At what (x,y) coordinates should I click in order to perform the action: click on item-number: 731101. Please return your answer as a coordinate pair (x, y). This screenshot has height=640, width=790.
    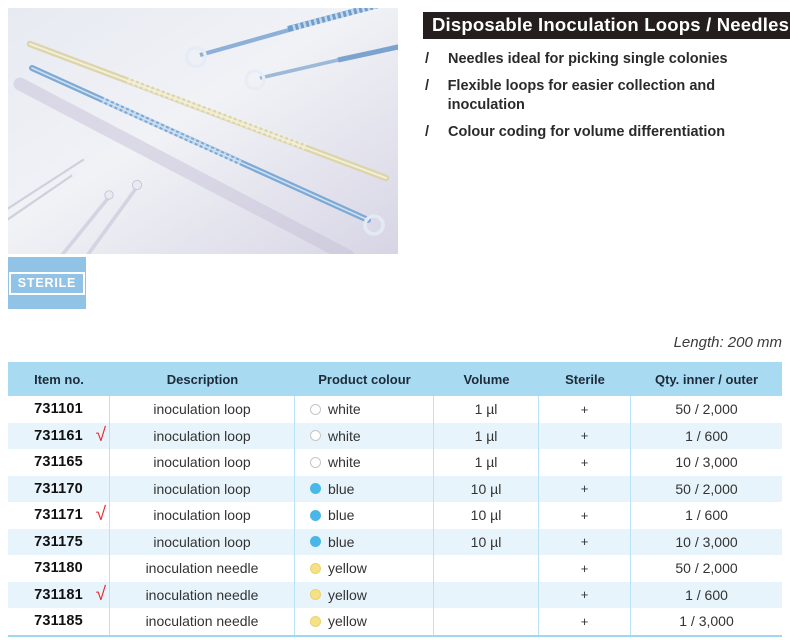
    Looking at the image, I should click on (58, 409).